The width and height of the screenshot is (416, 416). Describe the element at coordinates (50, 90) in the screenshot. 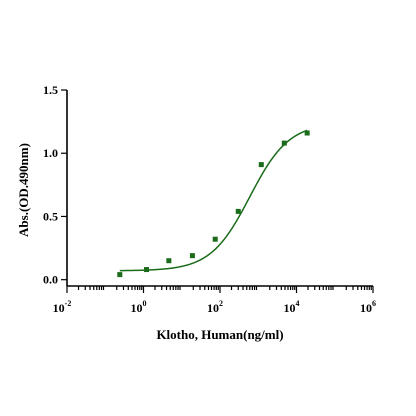

I see `y-tick-label: 1.5` at that location.